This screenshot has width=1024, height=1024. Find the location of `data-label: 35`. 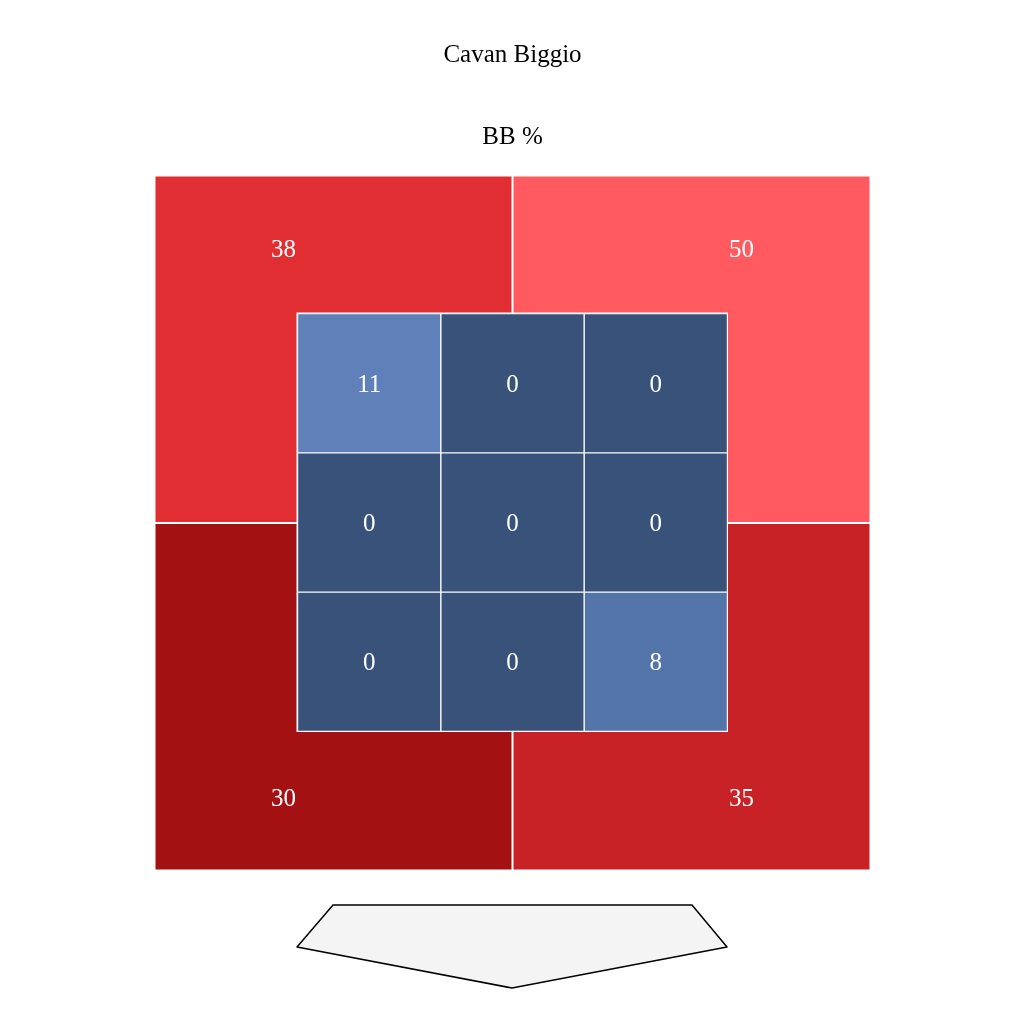

data-label: 35 is located at coordinates (742, 798).